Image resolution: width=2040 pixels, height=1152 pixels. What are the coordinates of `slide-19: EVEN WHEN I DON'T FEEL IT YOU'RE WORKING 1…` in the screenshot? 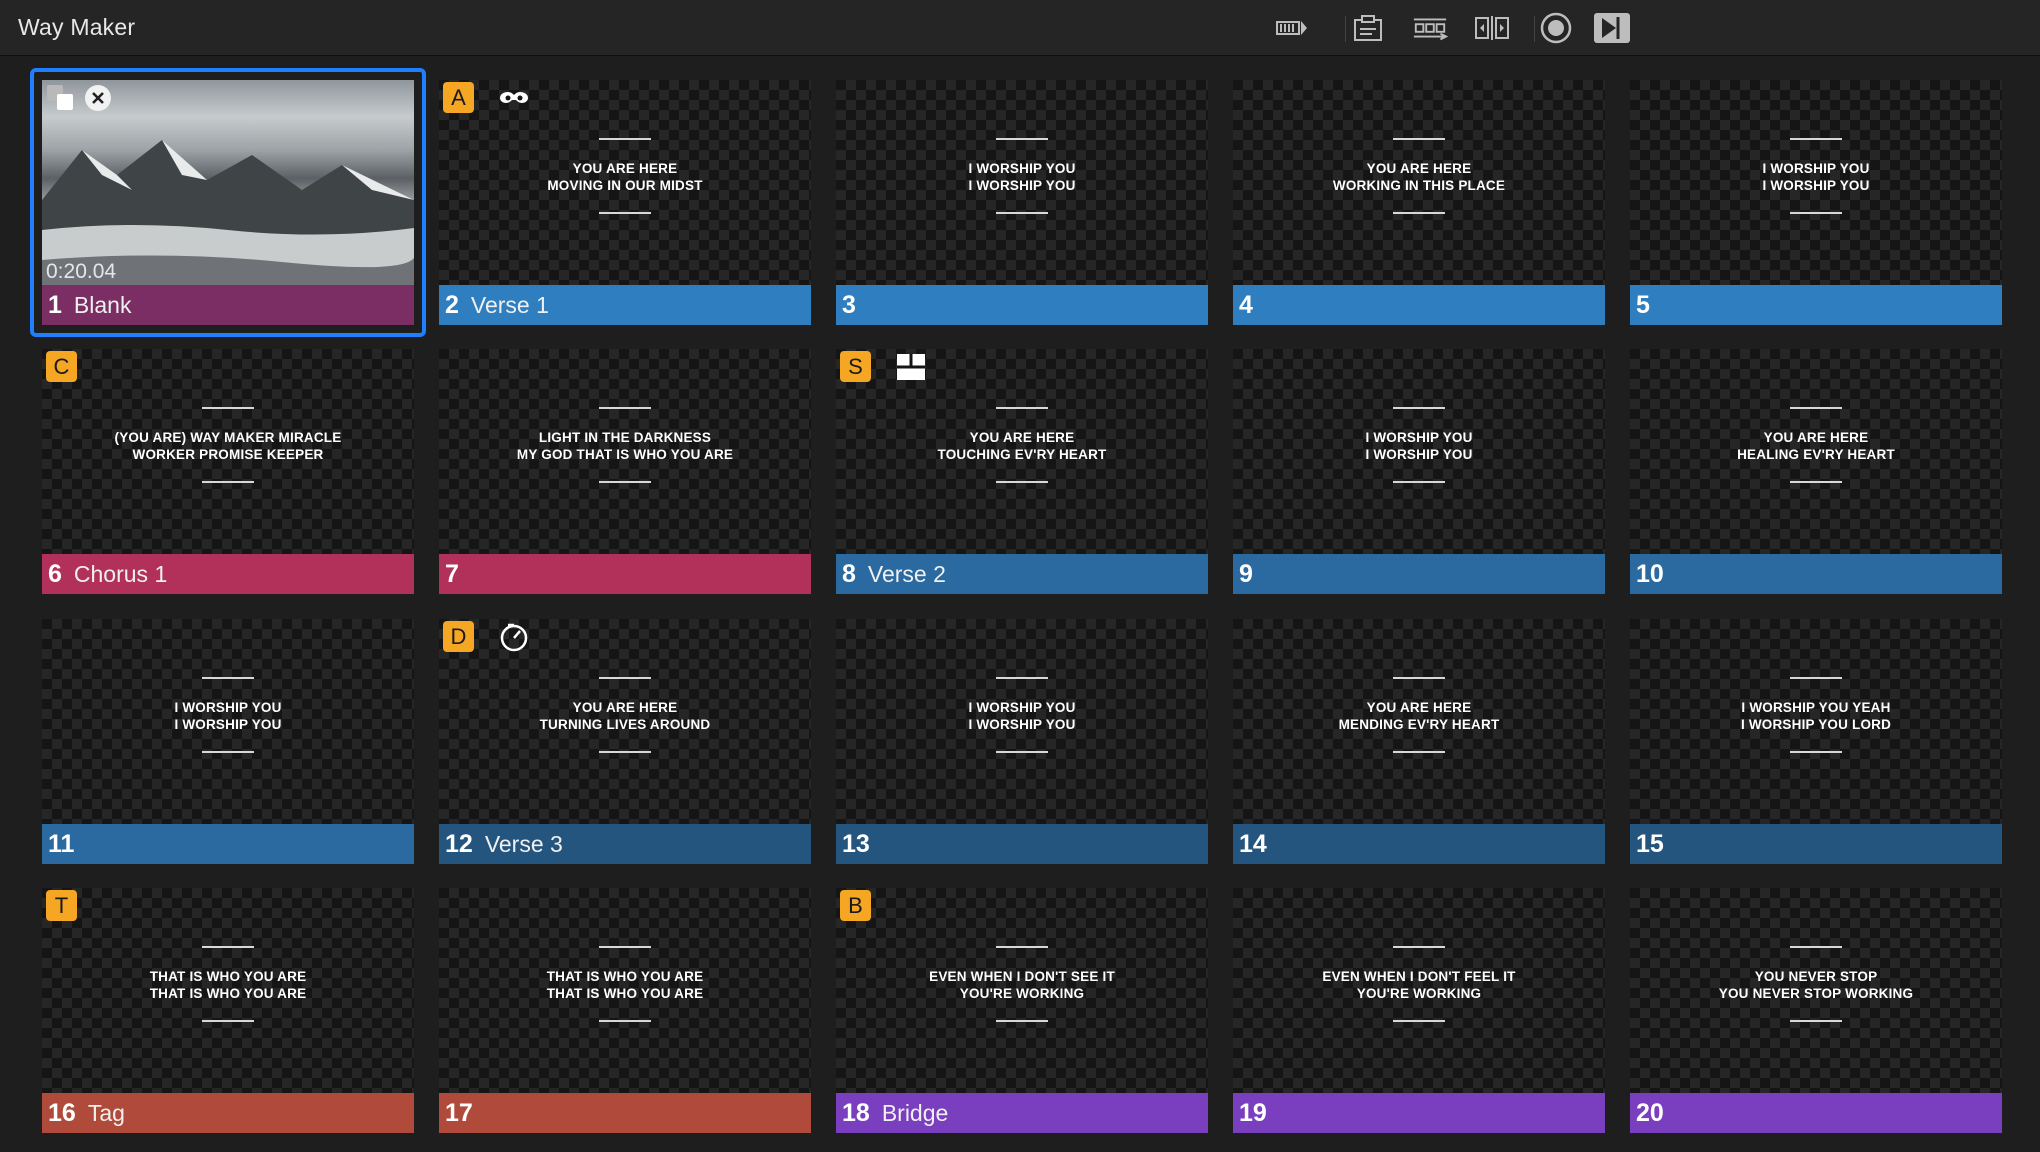 It's located at (1419, 1010).